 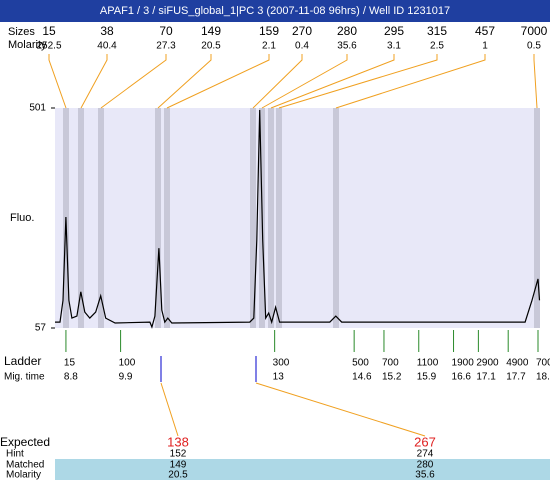 What do you see at coordinates (516, 377) in the screenshot?
I see `ladder-time: 17.7` at bounding box center [516, 377].